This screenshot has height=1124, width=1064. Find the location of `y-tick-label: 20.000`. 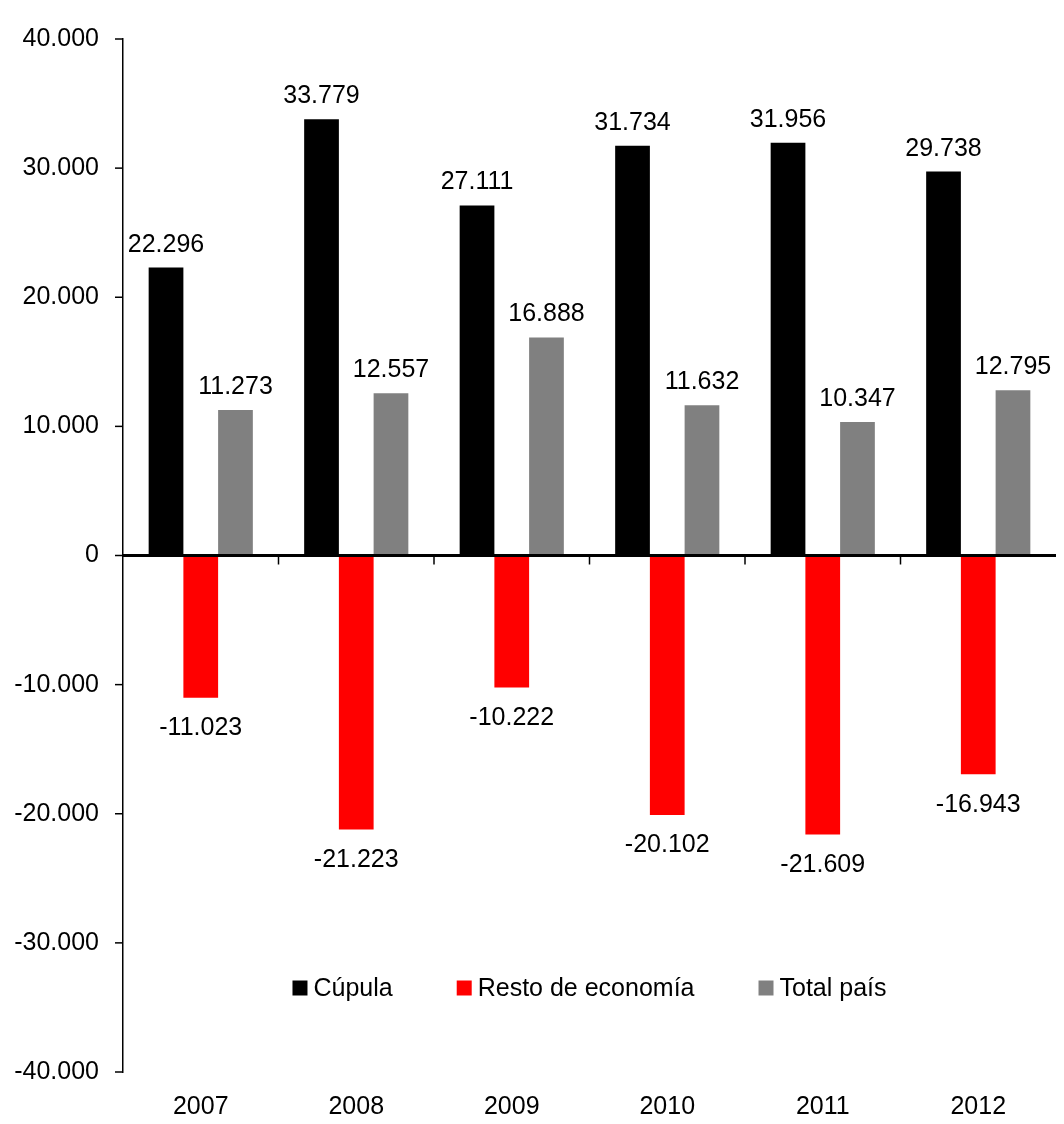

y-tick-label: 20.000 is located at coordinates (60, 295).